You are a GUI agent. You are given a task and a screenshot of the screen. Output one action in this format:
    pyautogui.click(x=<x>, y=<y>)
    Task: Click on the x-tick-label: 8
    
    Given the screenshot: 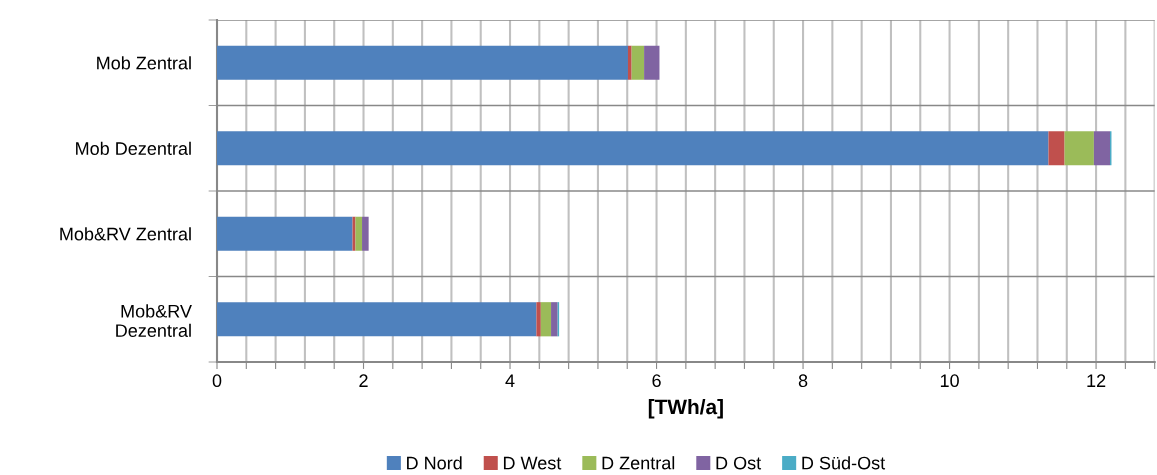 What is the action you would take?
    pyautogui.click(x=803, y=381)
    